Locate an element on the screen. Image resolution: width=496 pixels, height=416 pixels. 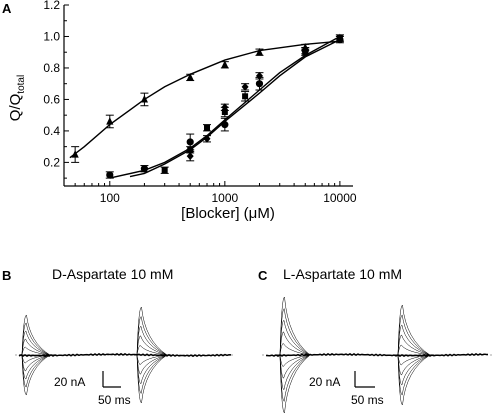
d-aspartate-current-traces is located at coordinates (125, 355).